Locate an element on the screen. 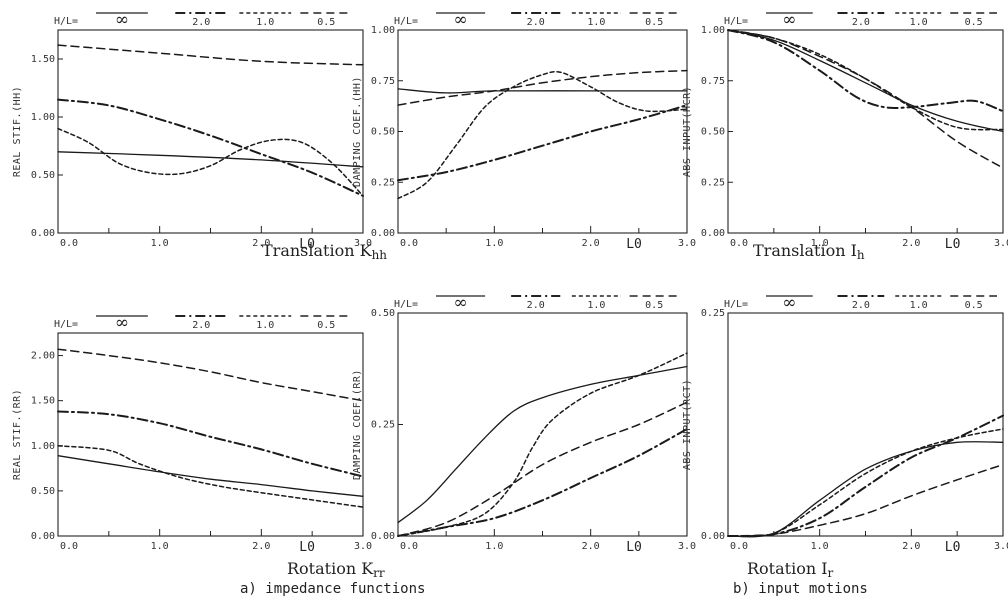 Image resolution: width=1008 pixels, height=602 pixels. p1-y-tick-label: 0.50 is located at coordinates (43, 175).